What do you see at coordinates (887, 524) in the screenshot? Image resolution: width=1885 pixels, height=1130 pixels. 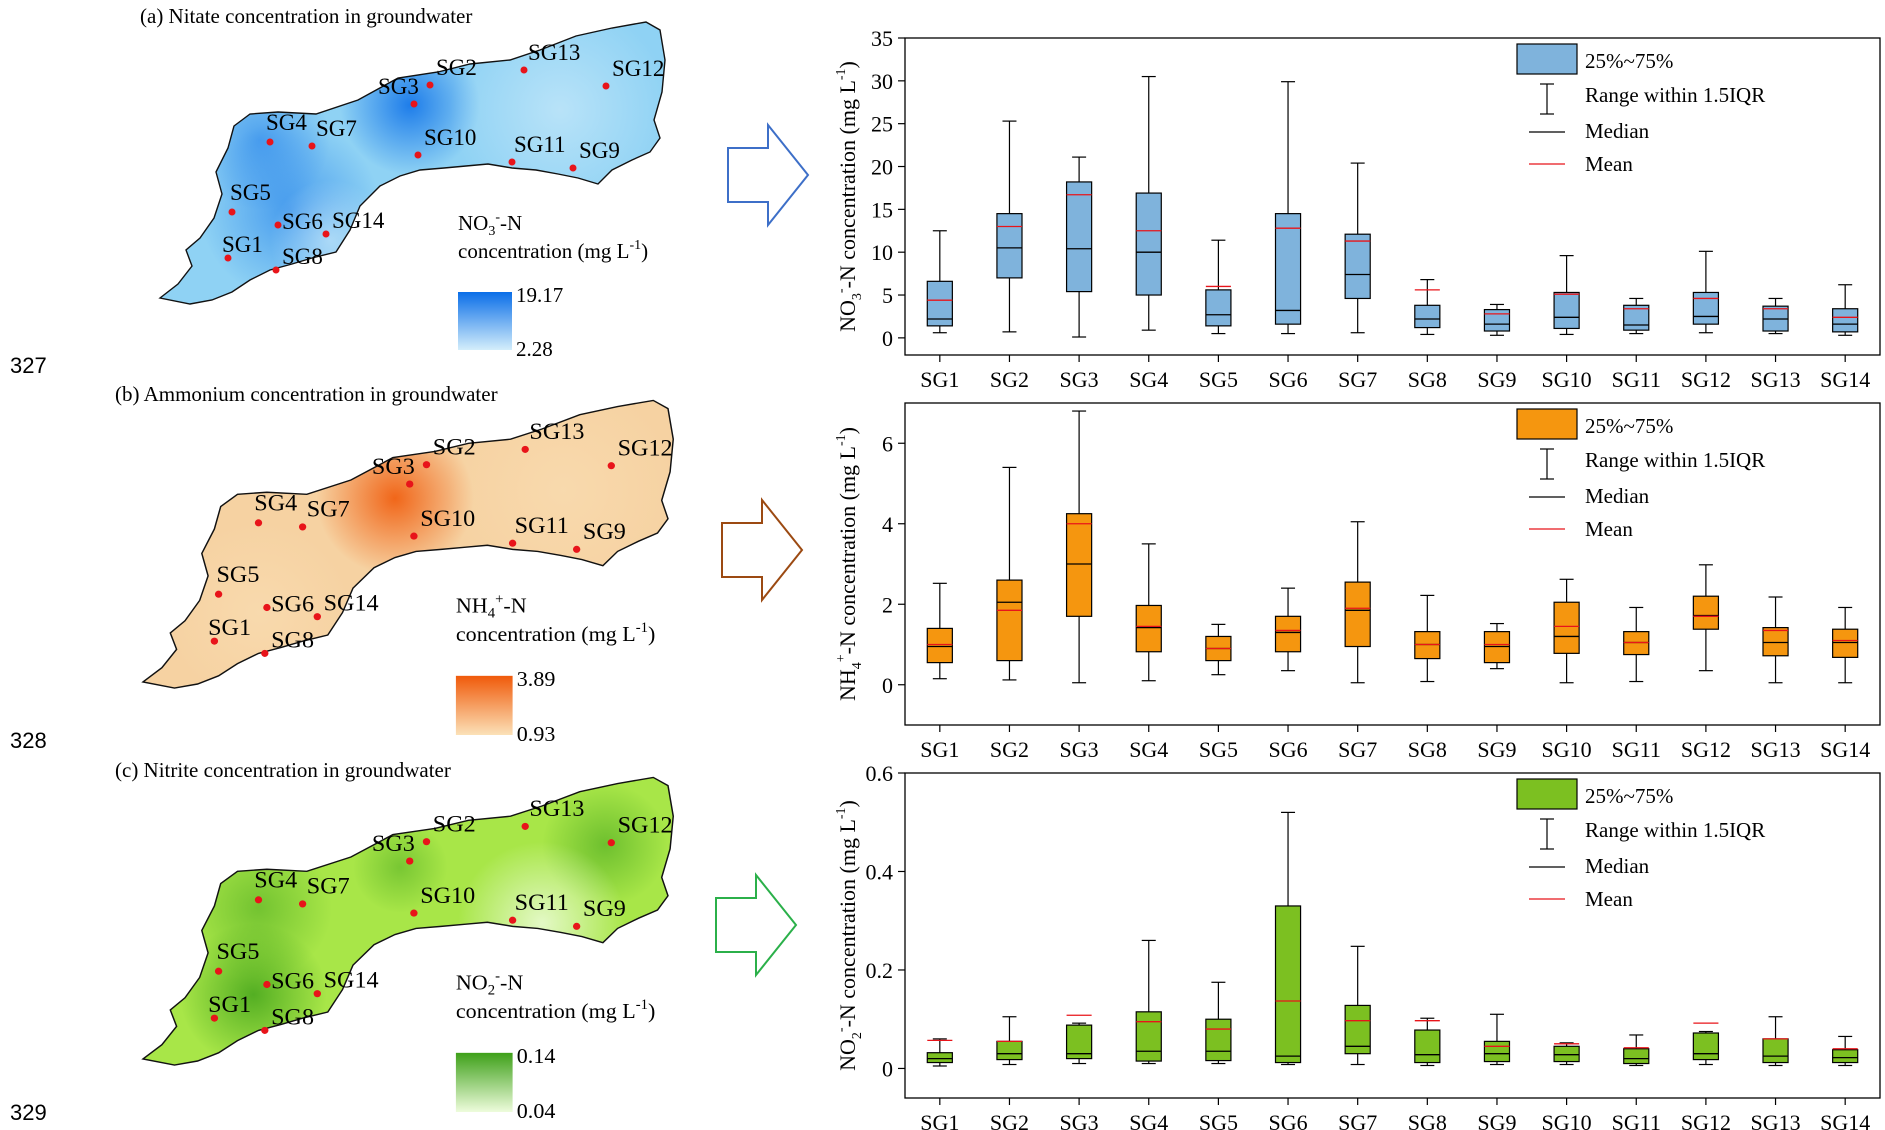 I see `y-tick-label: 4` at bounding box center [887, 524].